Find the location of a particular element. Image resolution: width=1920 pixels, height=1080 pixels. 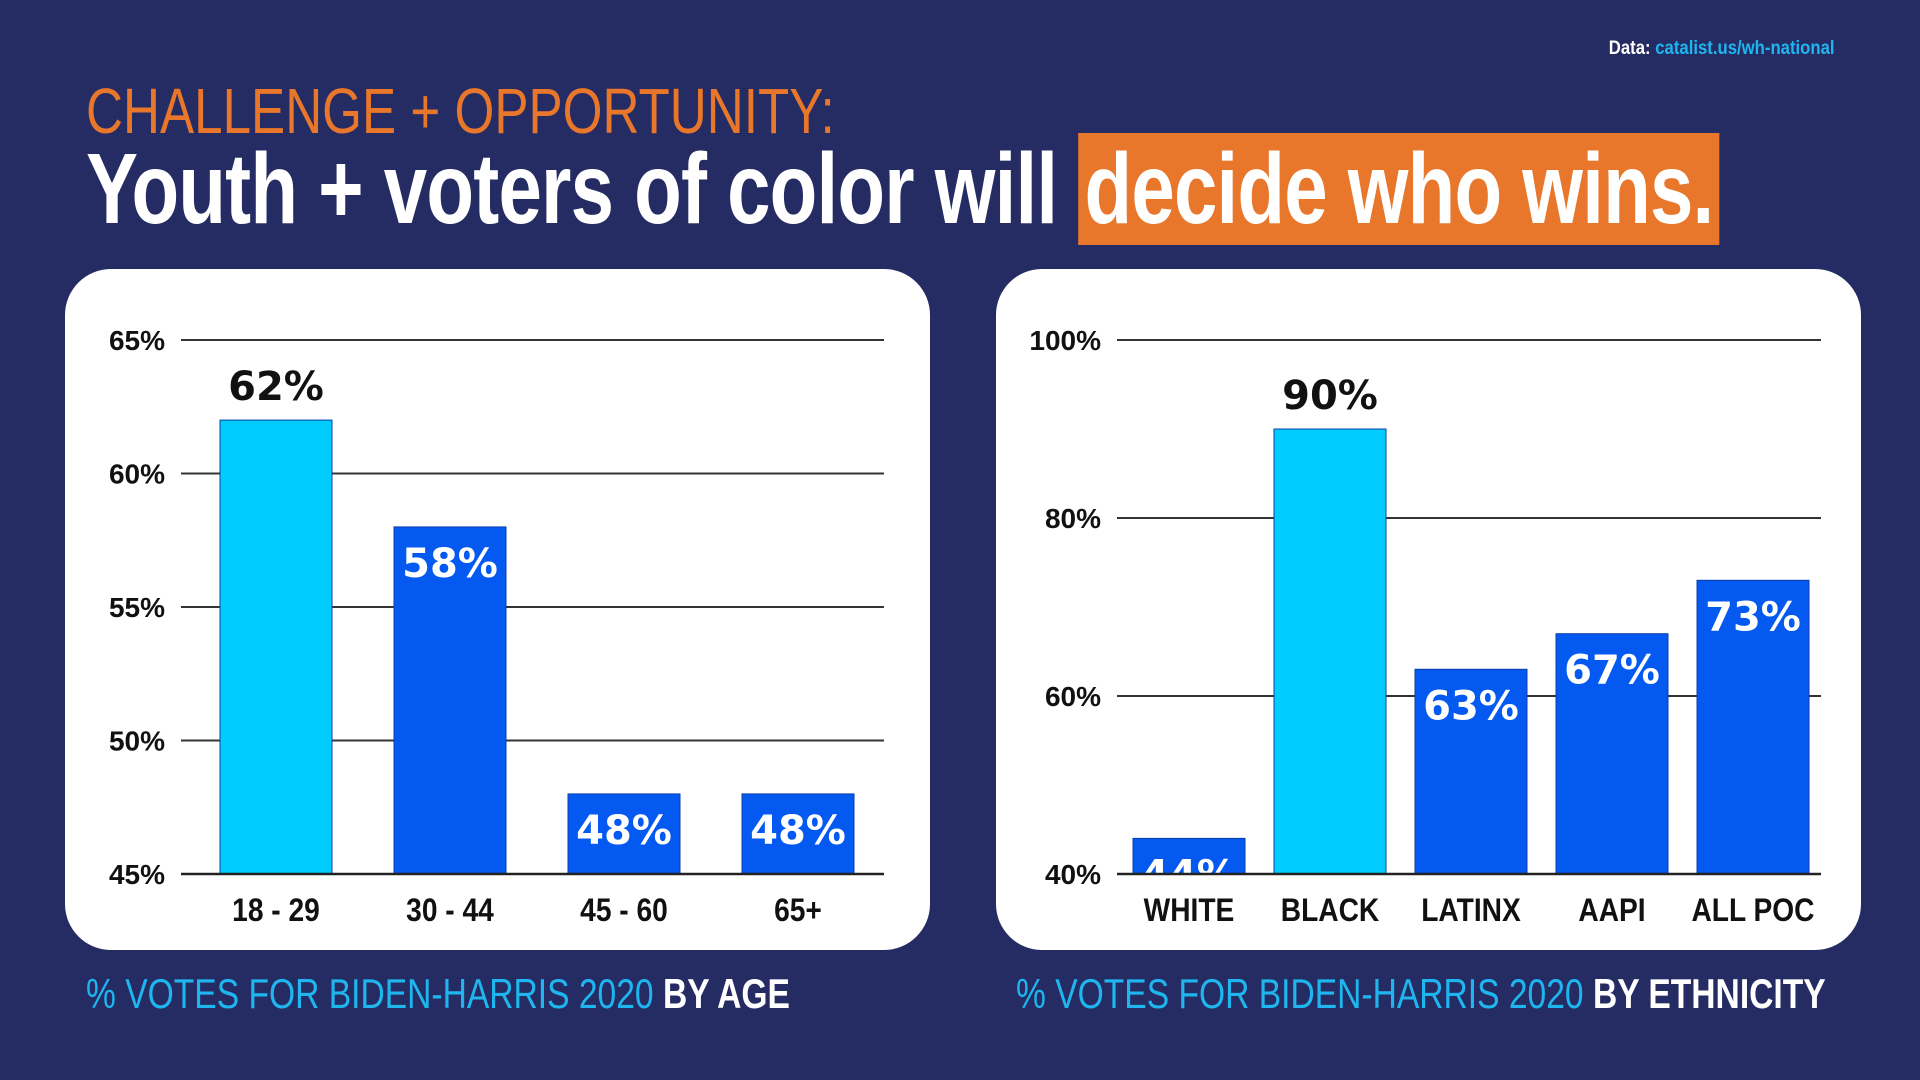

y-tick-label: 100% is located at coordinates (1065, 340).